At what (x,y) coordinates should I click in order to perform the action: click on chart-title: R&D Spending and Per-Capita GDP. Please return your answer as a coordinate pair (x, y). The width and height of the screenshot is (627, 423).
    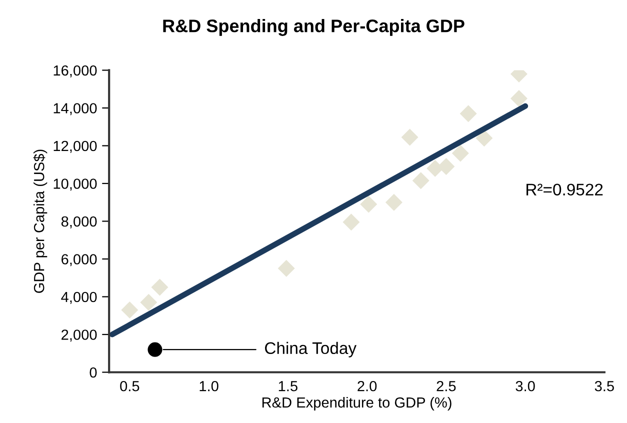
    Looking at the image, I should click on (313, 27).